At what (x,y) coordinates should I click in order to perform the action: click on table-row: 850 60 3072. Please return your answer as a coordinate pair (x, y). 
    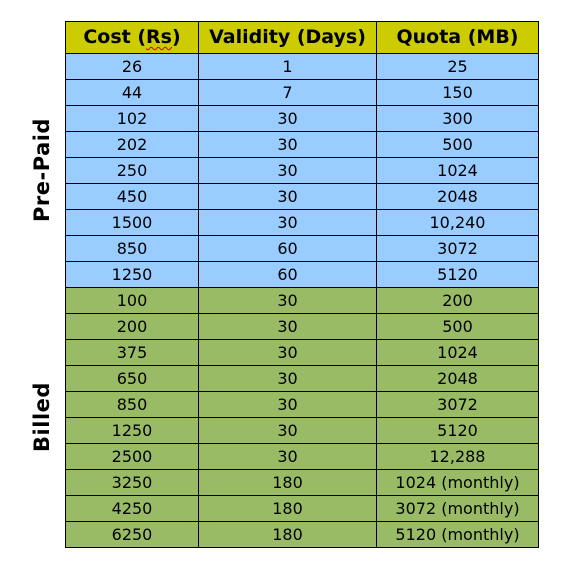
    Looking at the image, I should click on (302, 248).